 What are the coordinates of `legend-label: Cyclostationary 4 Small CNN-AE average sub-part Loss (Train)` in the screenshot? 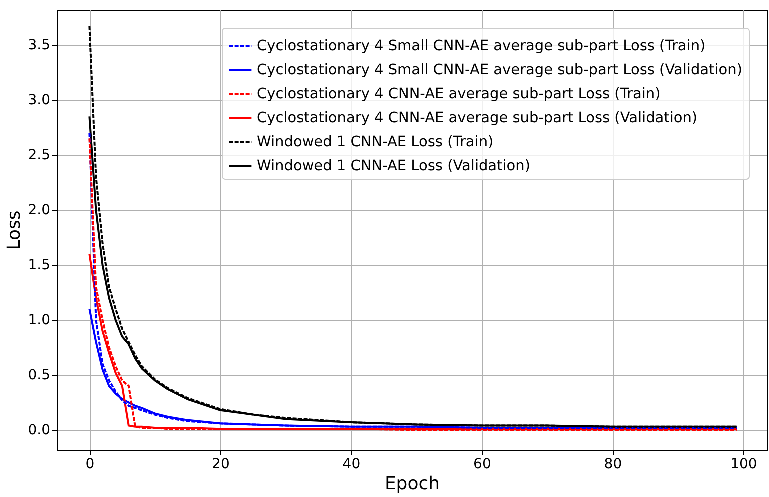 It's located at (481, 46).